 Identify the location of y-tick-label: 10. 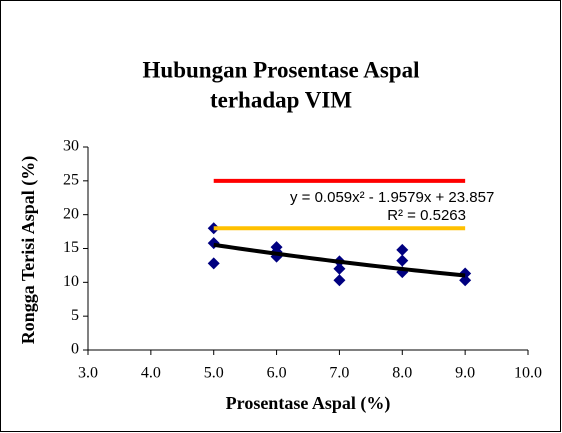
(71, 281).